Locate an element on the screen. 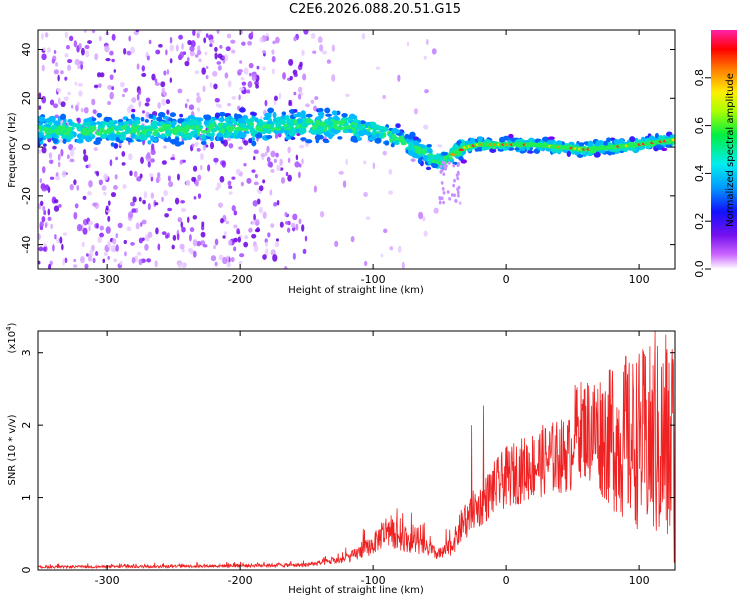  colorbar-tick-label: 0.4 is located at coordinates (699, 174).